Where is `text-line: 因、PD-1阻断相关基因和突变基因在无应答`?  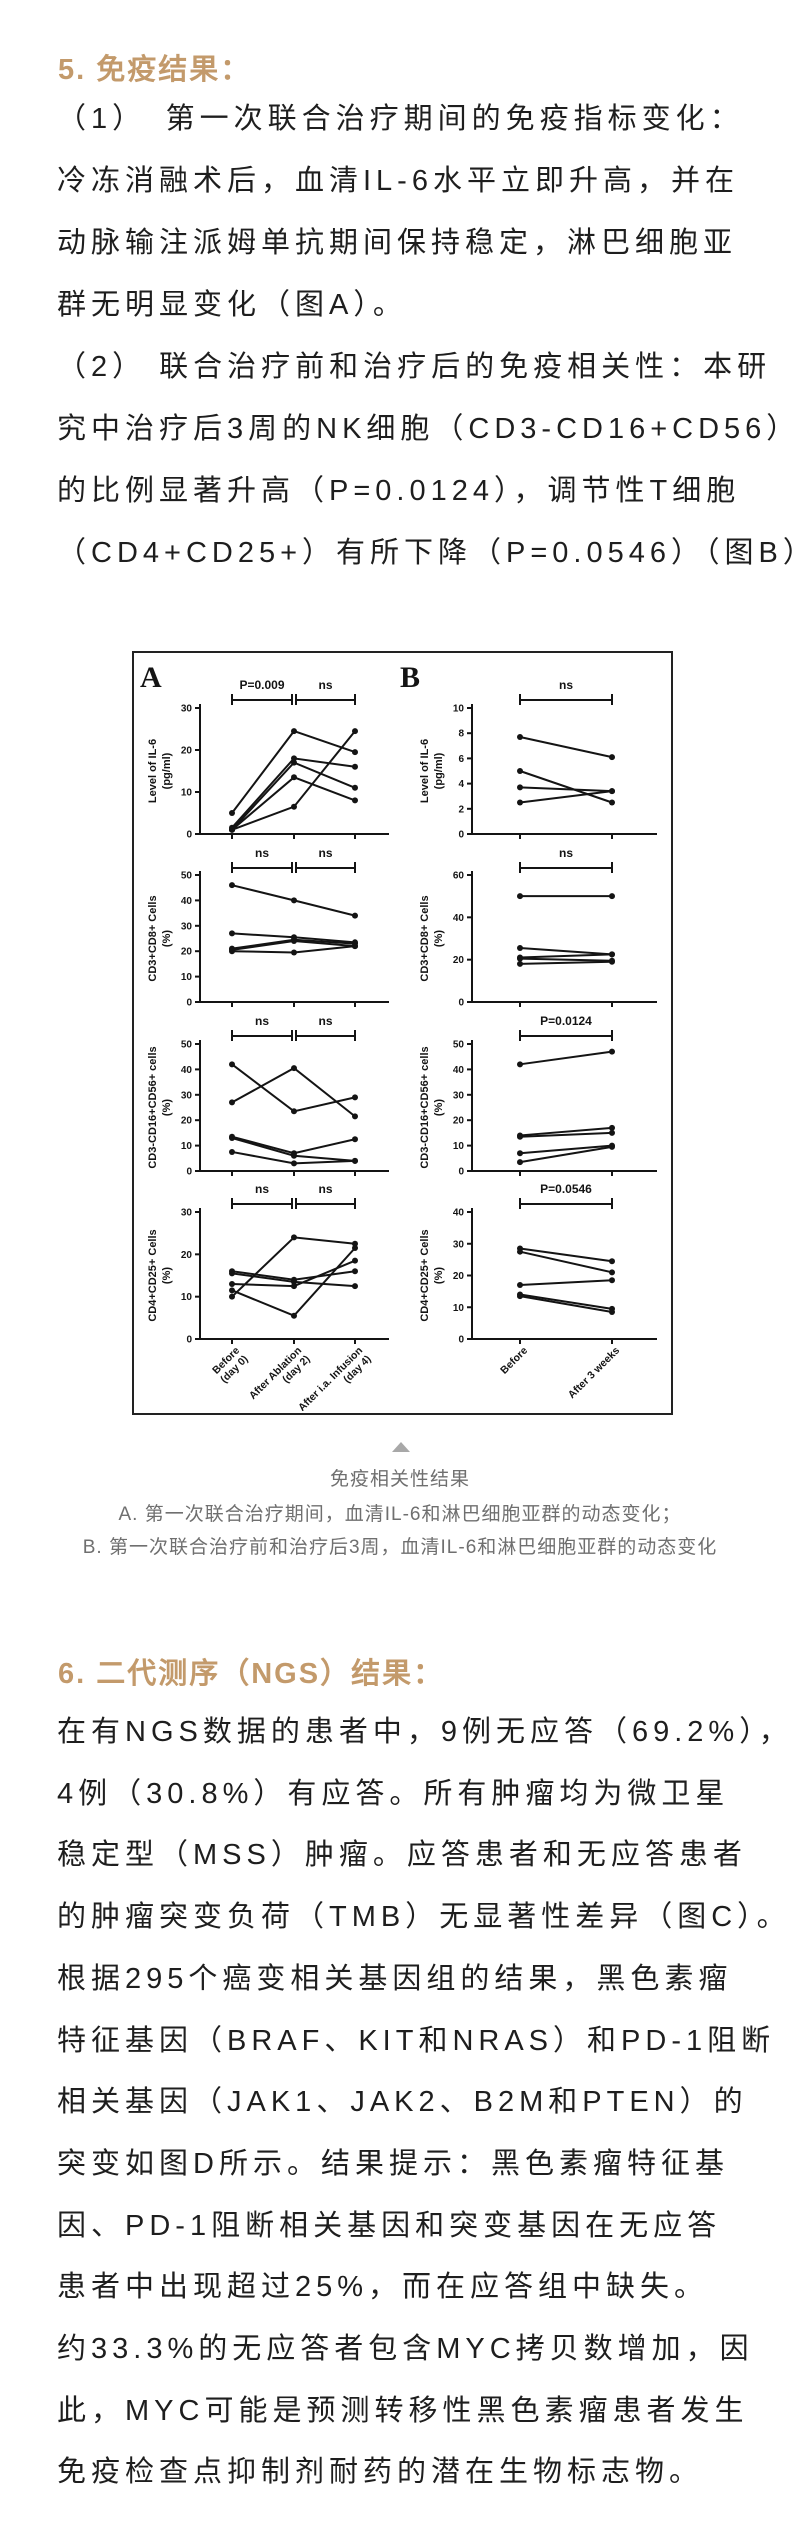 text-line: 因、PD-1阻断相关基因和突变基因在无应答 is located at coordinates (389, 2225).